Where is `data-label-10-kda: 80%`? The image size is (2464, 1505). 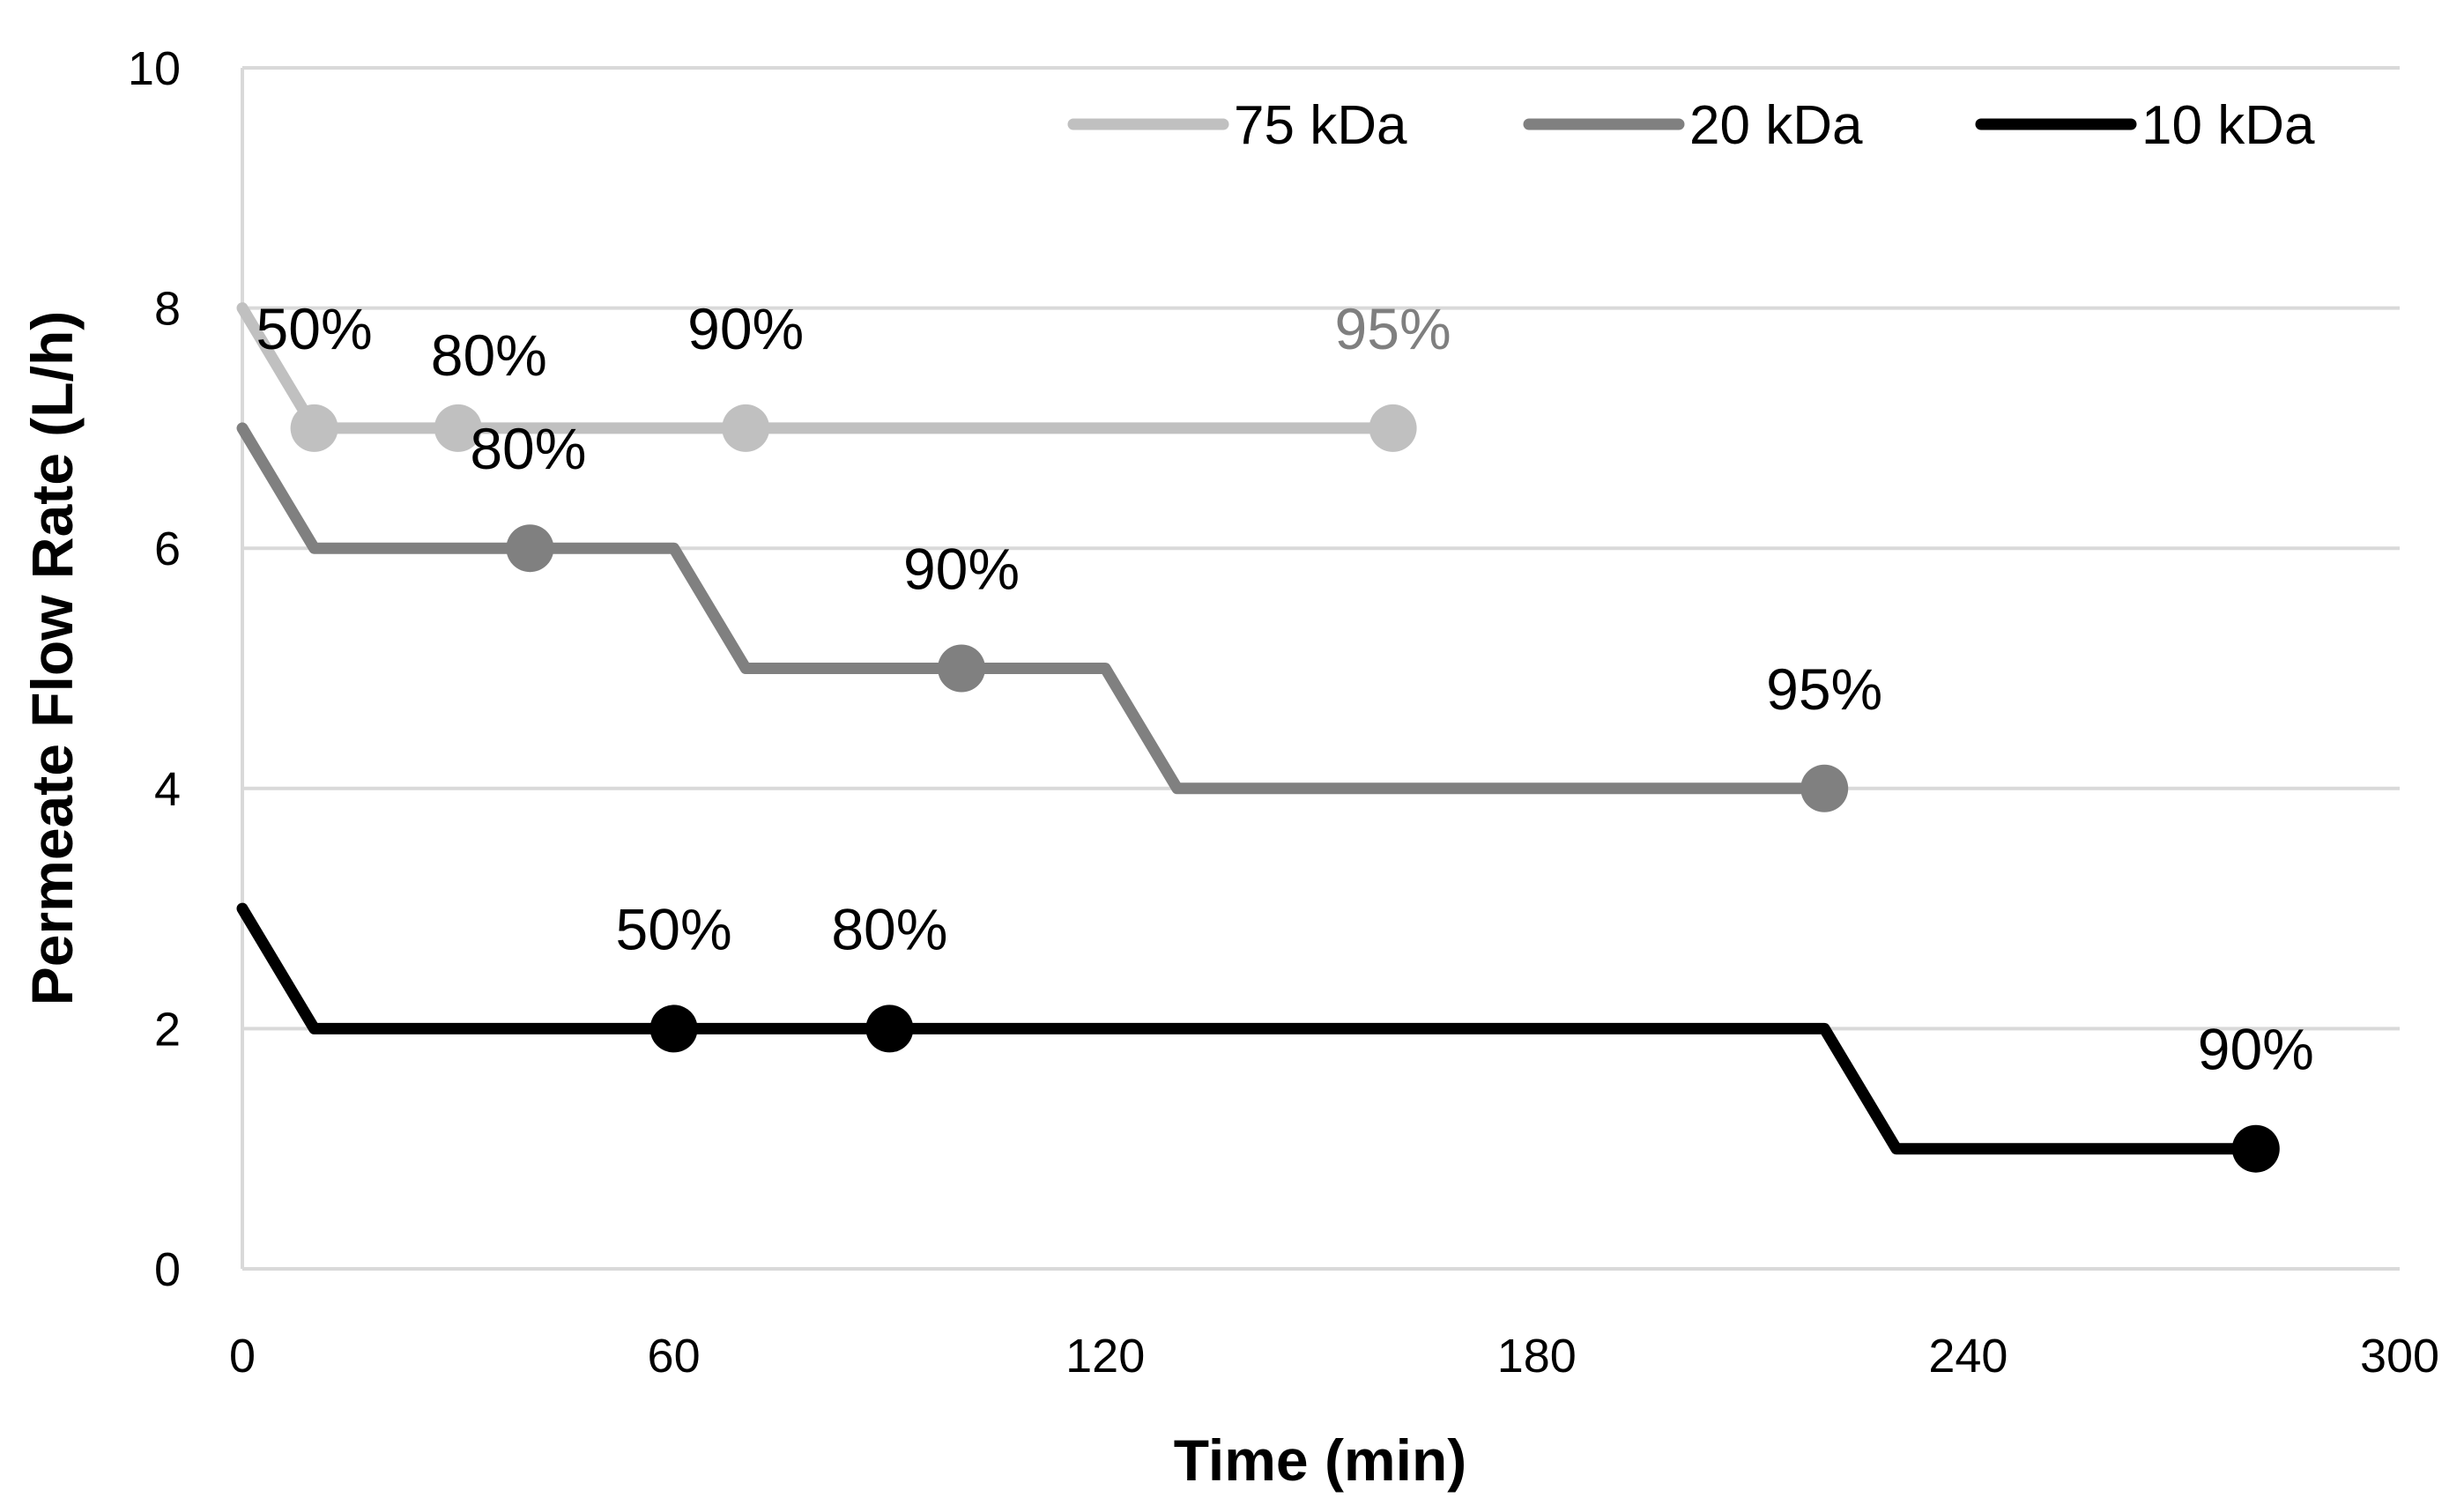 data-label-10-kda: 80% is located at coordinates (889, 928).